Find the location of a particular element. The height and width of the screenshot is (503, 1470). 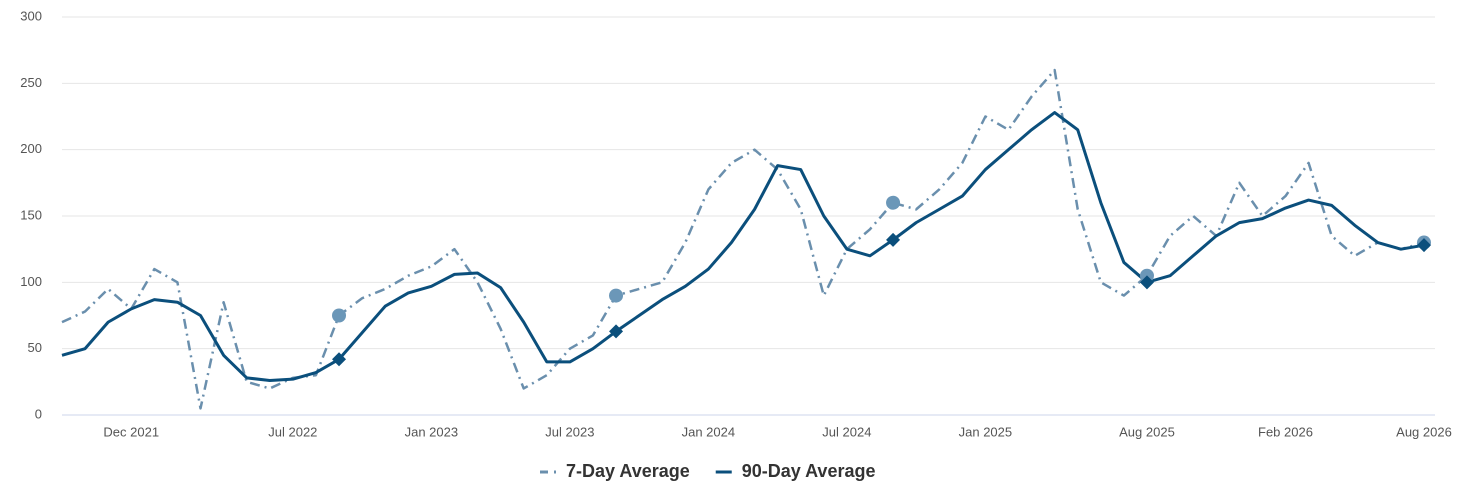

y-tick-label: 0 is located at coordinates (38, 413).